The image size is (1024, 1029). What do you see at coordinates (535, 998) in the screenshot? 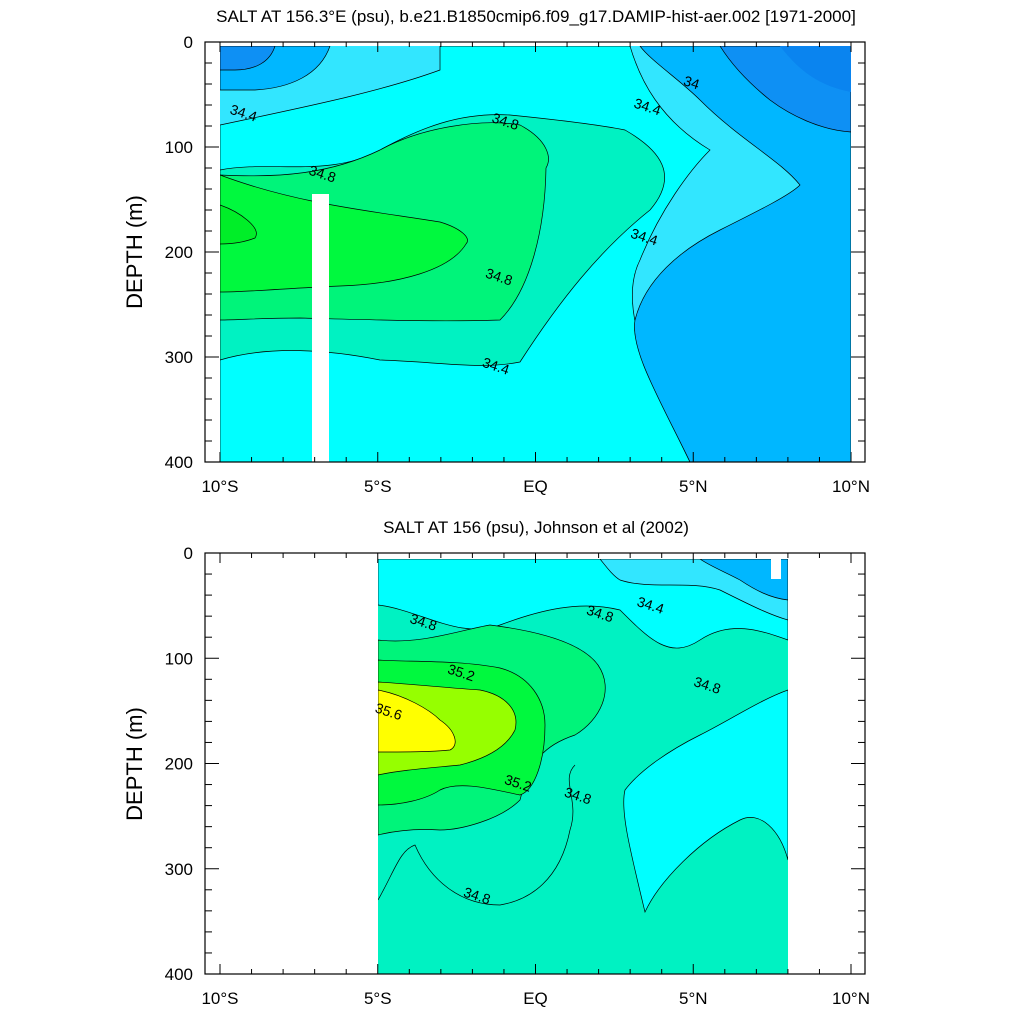
I see `bottom-x-tick-label: EQ` at bounding box center [535, 998].